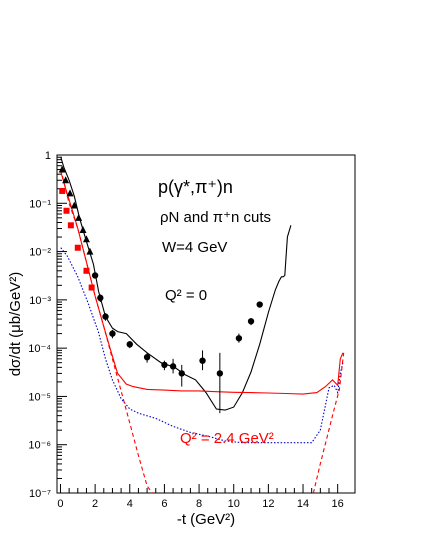 Image resolution: width=425 pixels, height=550 pixels. I want to click on x-tick-label: 6, so click(164, 504).